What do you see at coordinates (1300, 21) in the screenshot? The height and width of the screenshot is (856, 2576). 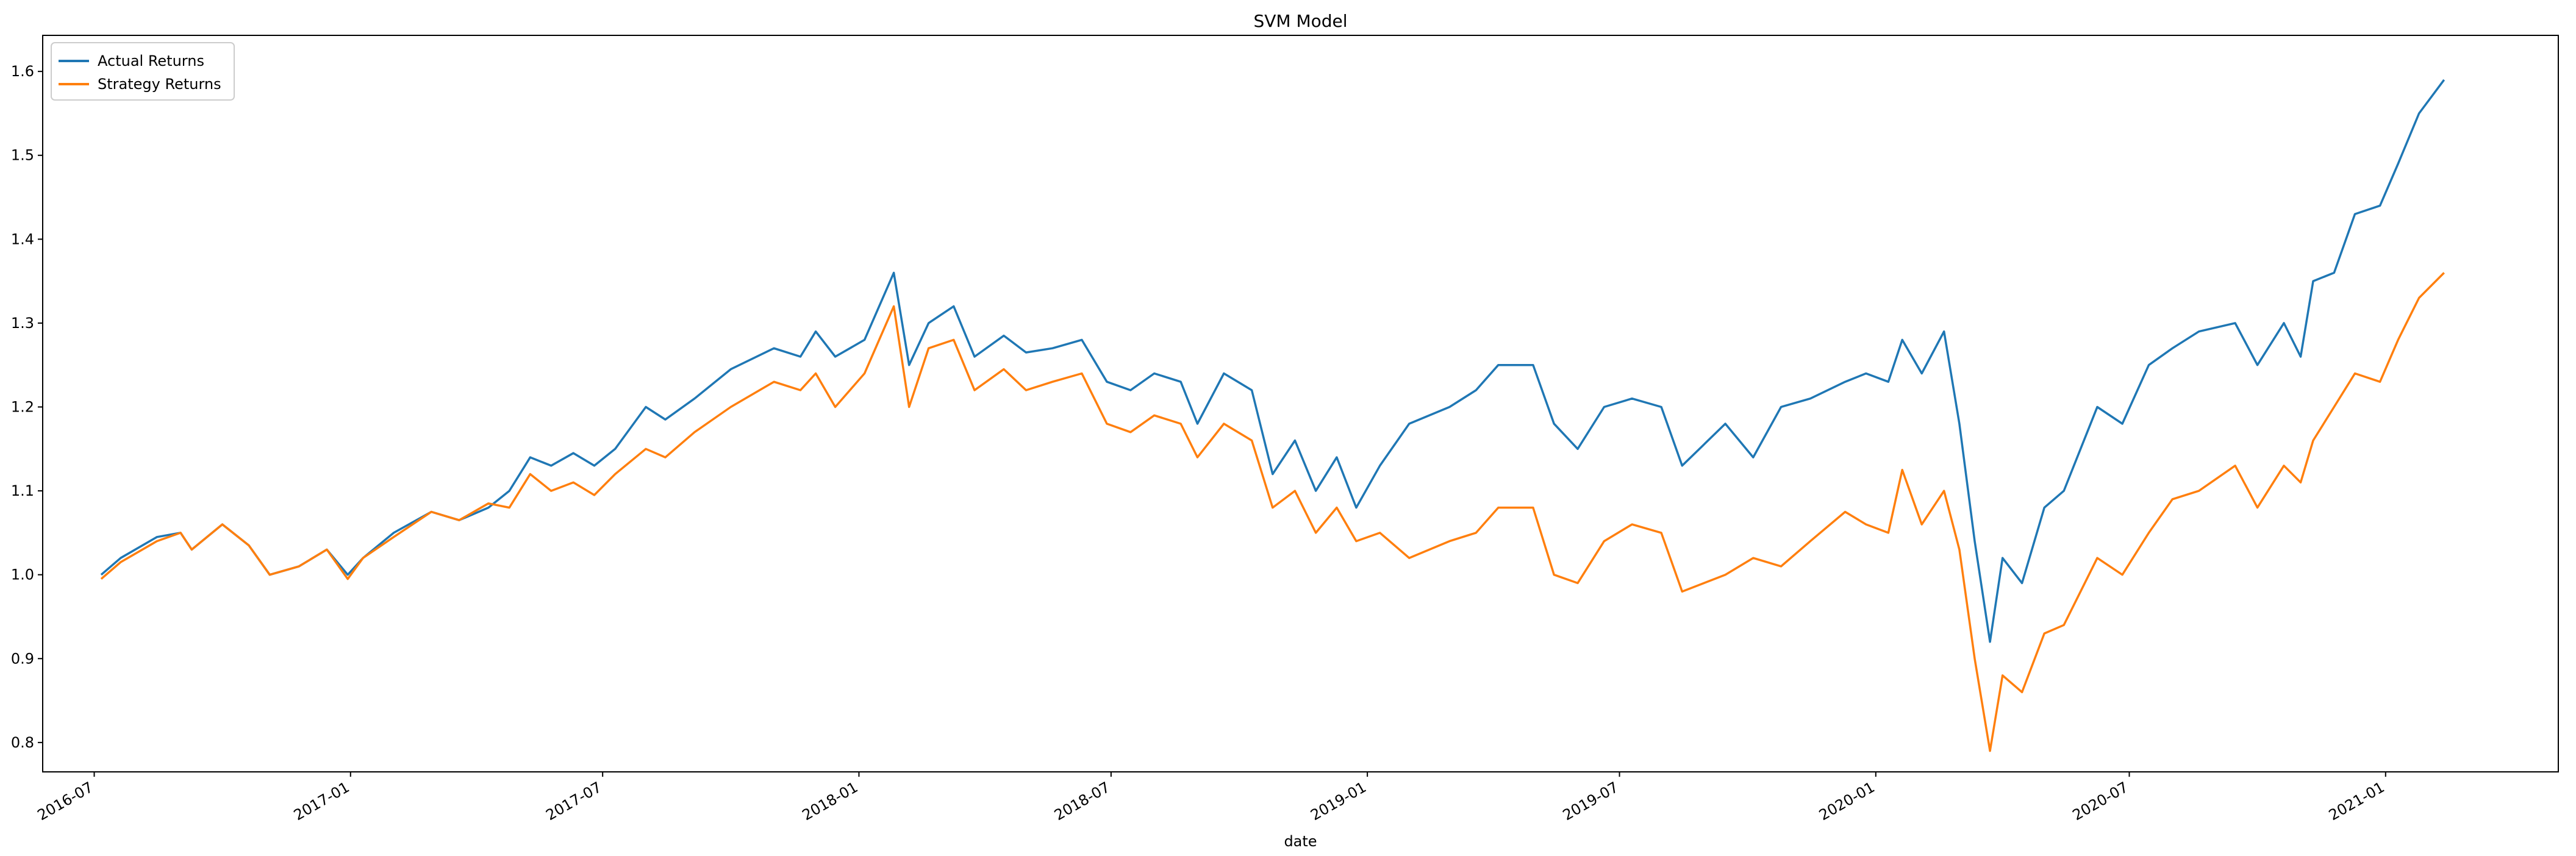 I see `chart-title: SVM Model` at bounding box center [1300, 21].